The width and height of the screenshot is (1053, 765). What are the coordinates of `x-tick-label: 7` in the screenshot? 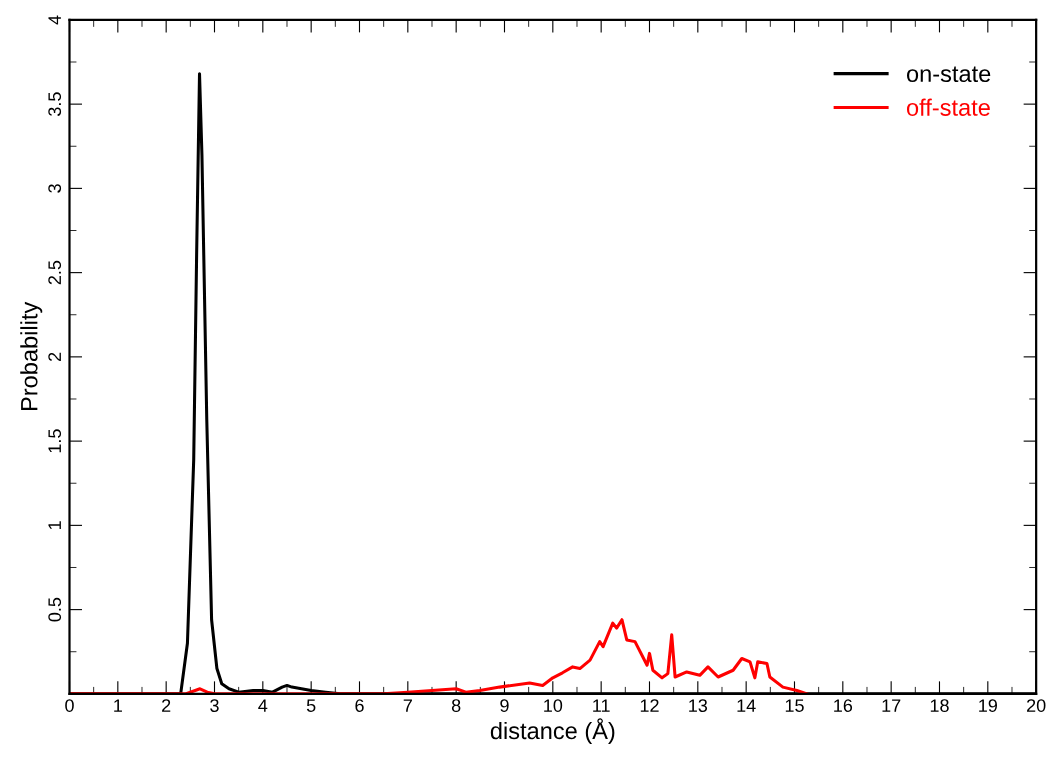 It's located at (407, 705).